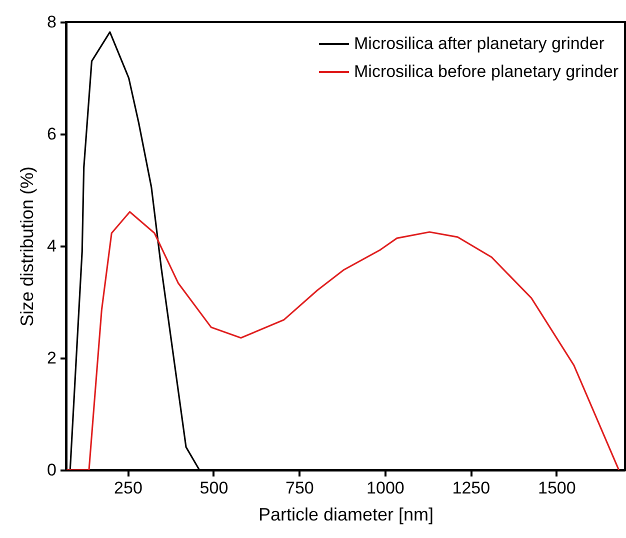 Image resolution: width=626 pixels, height=538 pixels. I want to click on y-tick-label: 2, so click(51, 358).